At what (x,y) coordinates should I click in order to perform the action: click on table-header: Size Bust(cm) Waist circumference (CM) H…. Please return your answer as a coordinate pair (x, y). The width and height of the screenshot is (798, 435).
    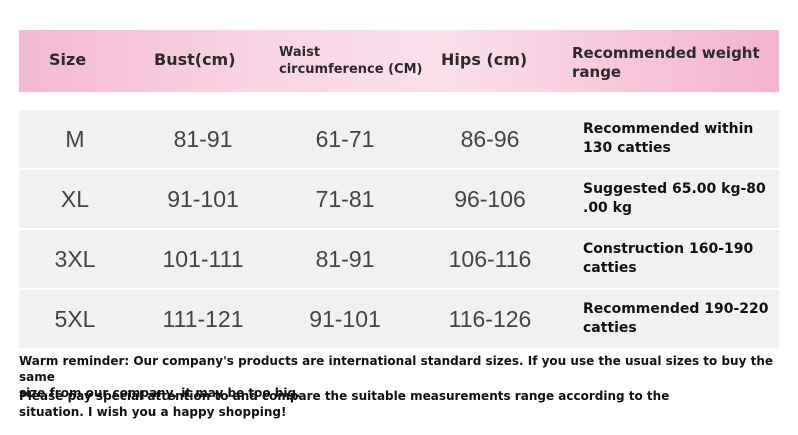
    Looking at the image, I should click on (399, 61).